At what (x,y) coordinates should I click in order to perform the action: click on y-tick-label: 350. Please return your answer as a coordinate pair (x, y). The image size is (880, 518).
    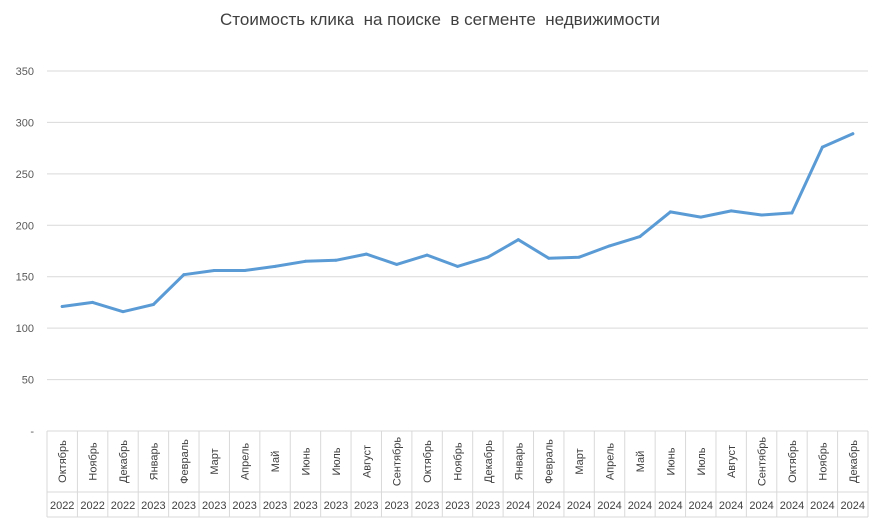
    Looking at the image, I should click on (25, 72).